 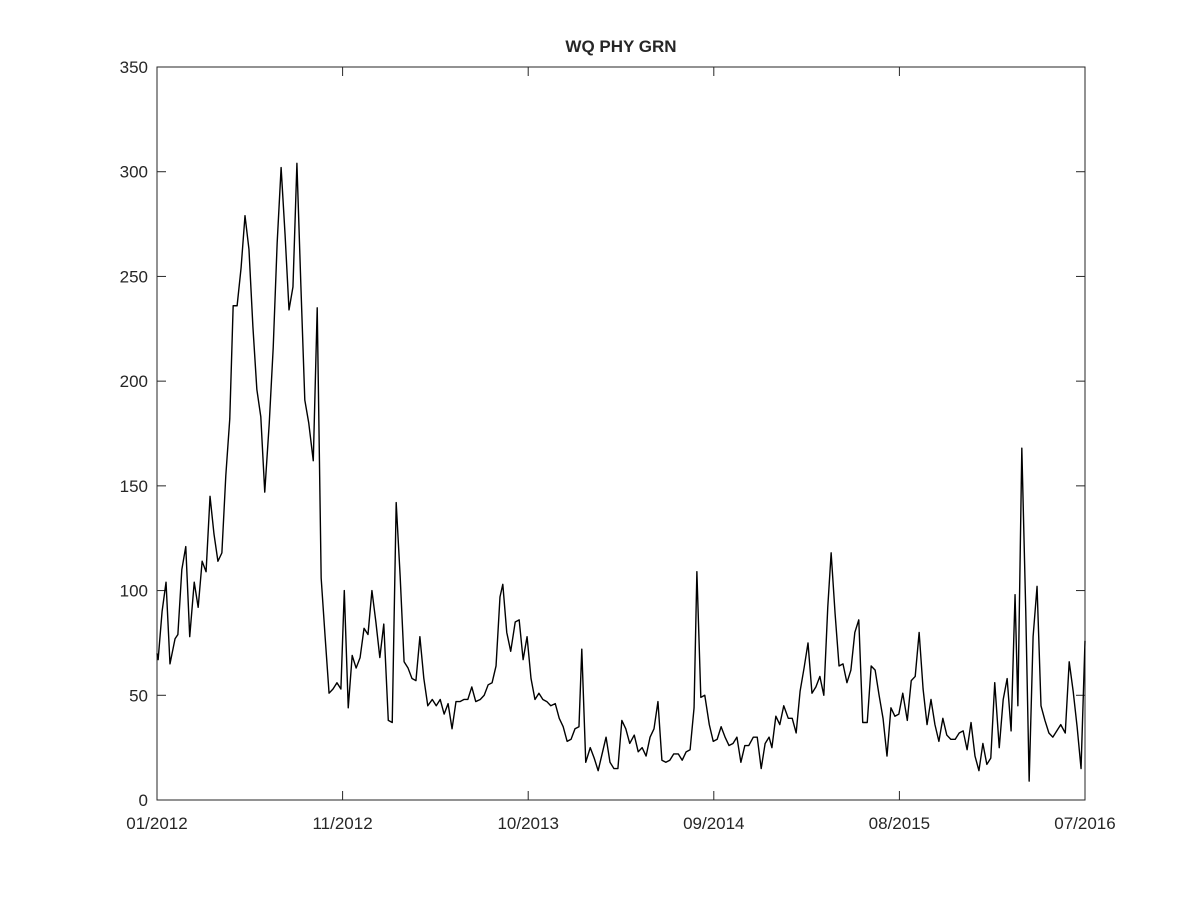 I want to click on y-tick-label: 250, so click(x=134, y=276).